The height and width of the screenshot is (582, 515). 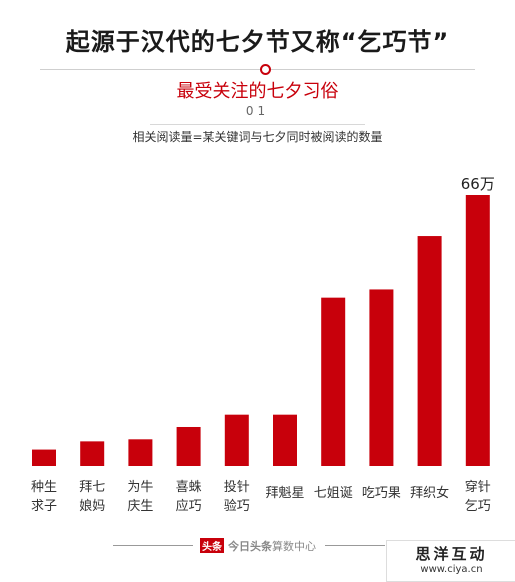 I want to click on category-label-5-2: 验巧, so click(x=237, y=506).